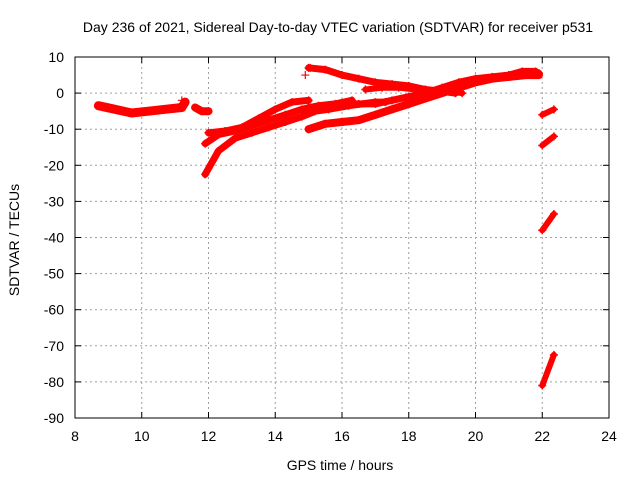 The image size is (640, 480). I want to click on x-tick-label: 22, so click(542, 436).